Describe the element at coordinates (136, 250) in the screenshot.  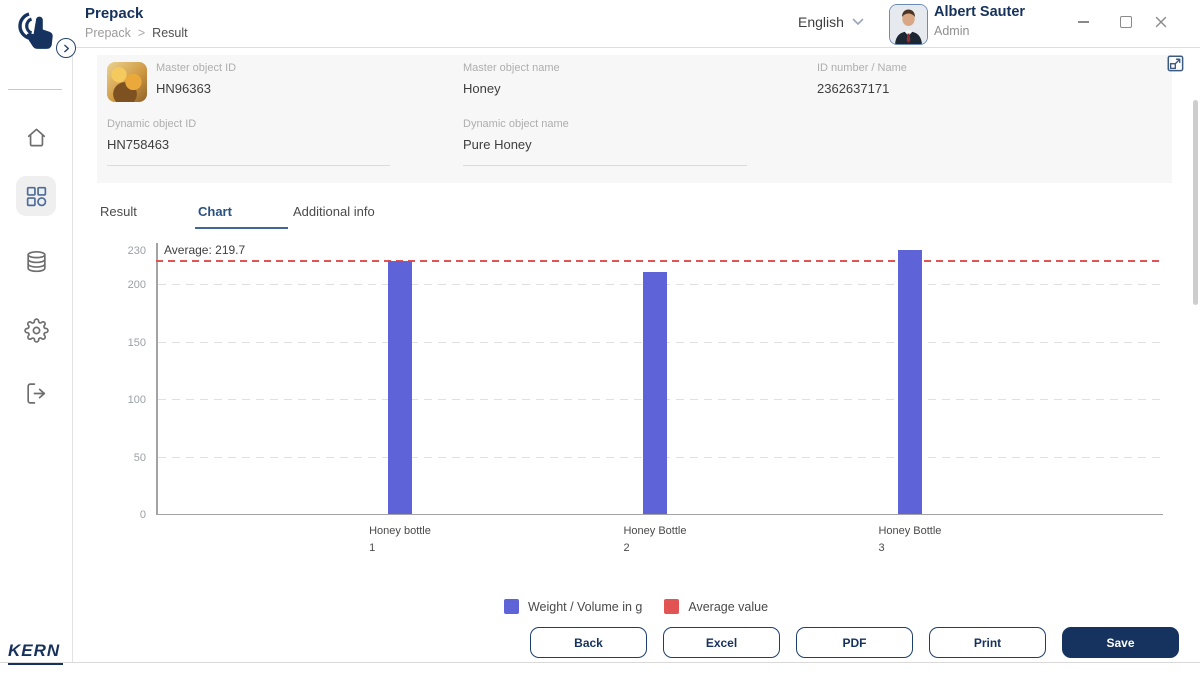
I see `y-tick-label: 230` at that location.